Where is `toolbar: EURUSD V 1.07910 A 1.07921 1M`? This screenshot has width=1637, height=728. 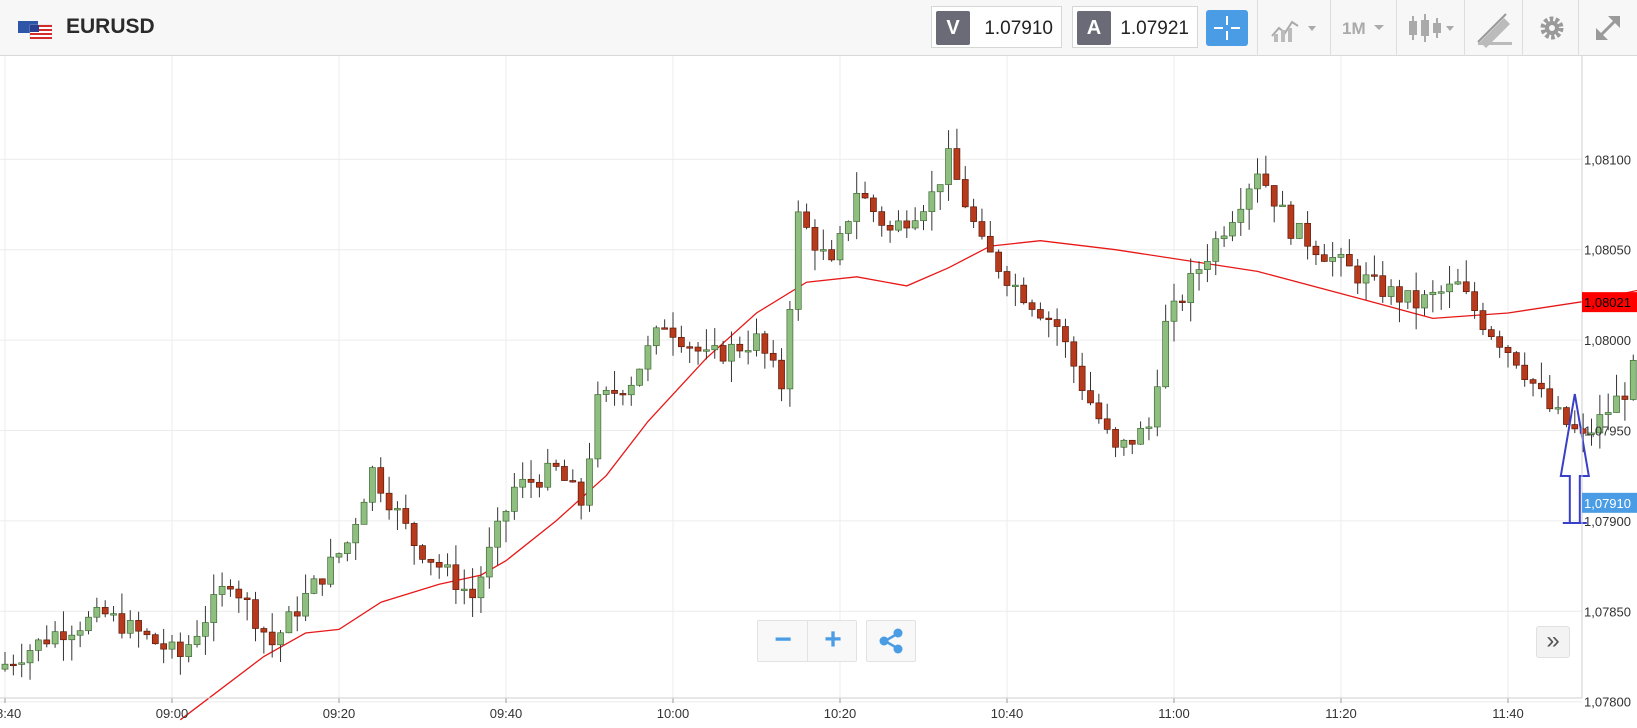 toolbar: EURUSD V 1.07910 A 1.07921 1M is located at coordinates (818, 28).